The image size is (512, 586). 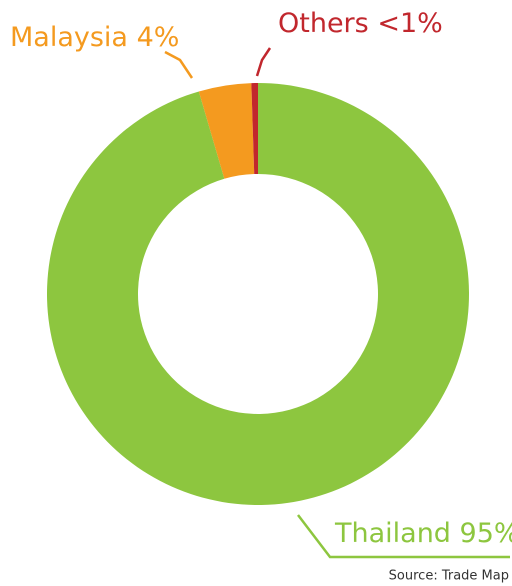 I want to click on category-name: Thailand, so click(x=392, y=533).